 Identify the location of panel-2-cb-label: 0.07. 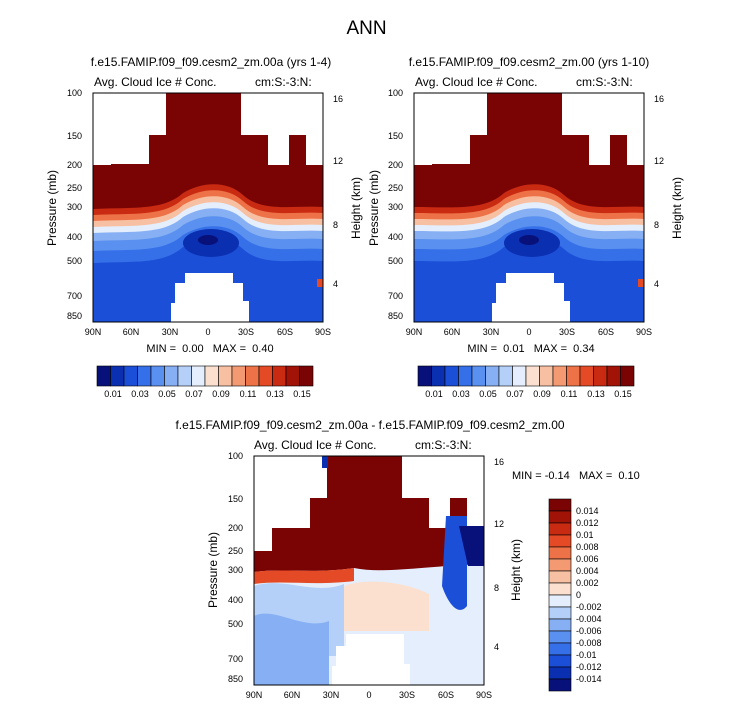
(515, 394).